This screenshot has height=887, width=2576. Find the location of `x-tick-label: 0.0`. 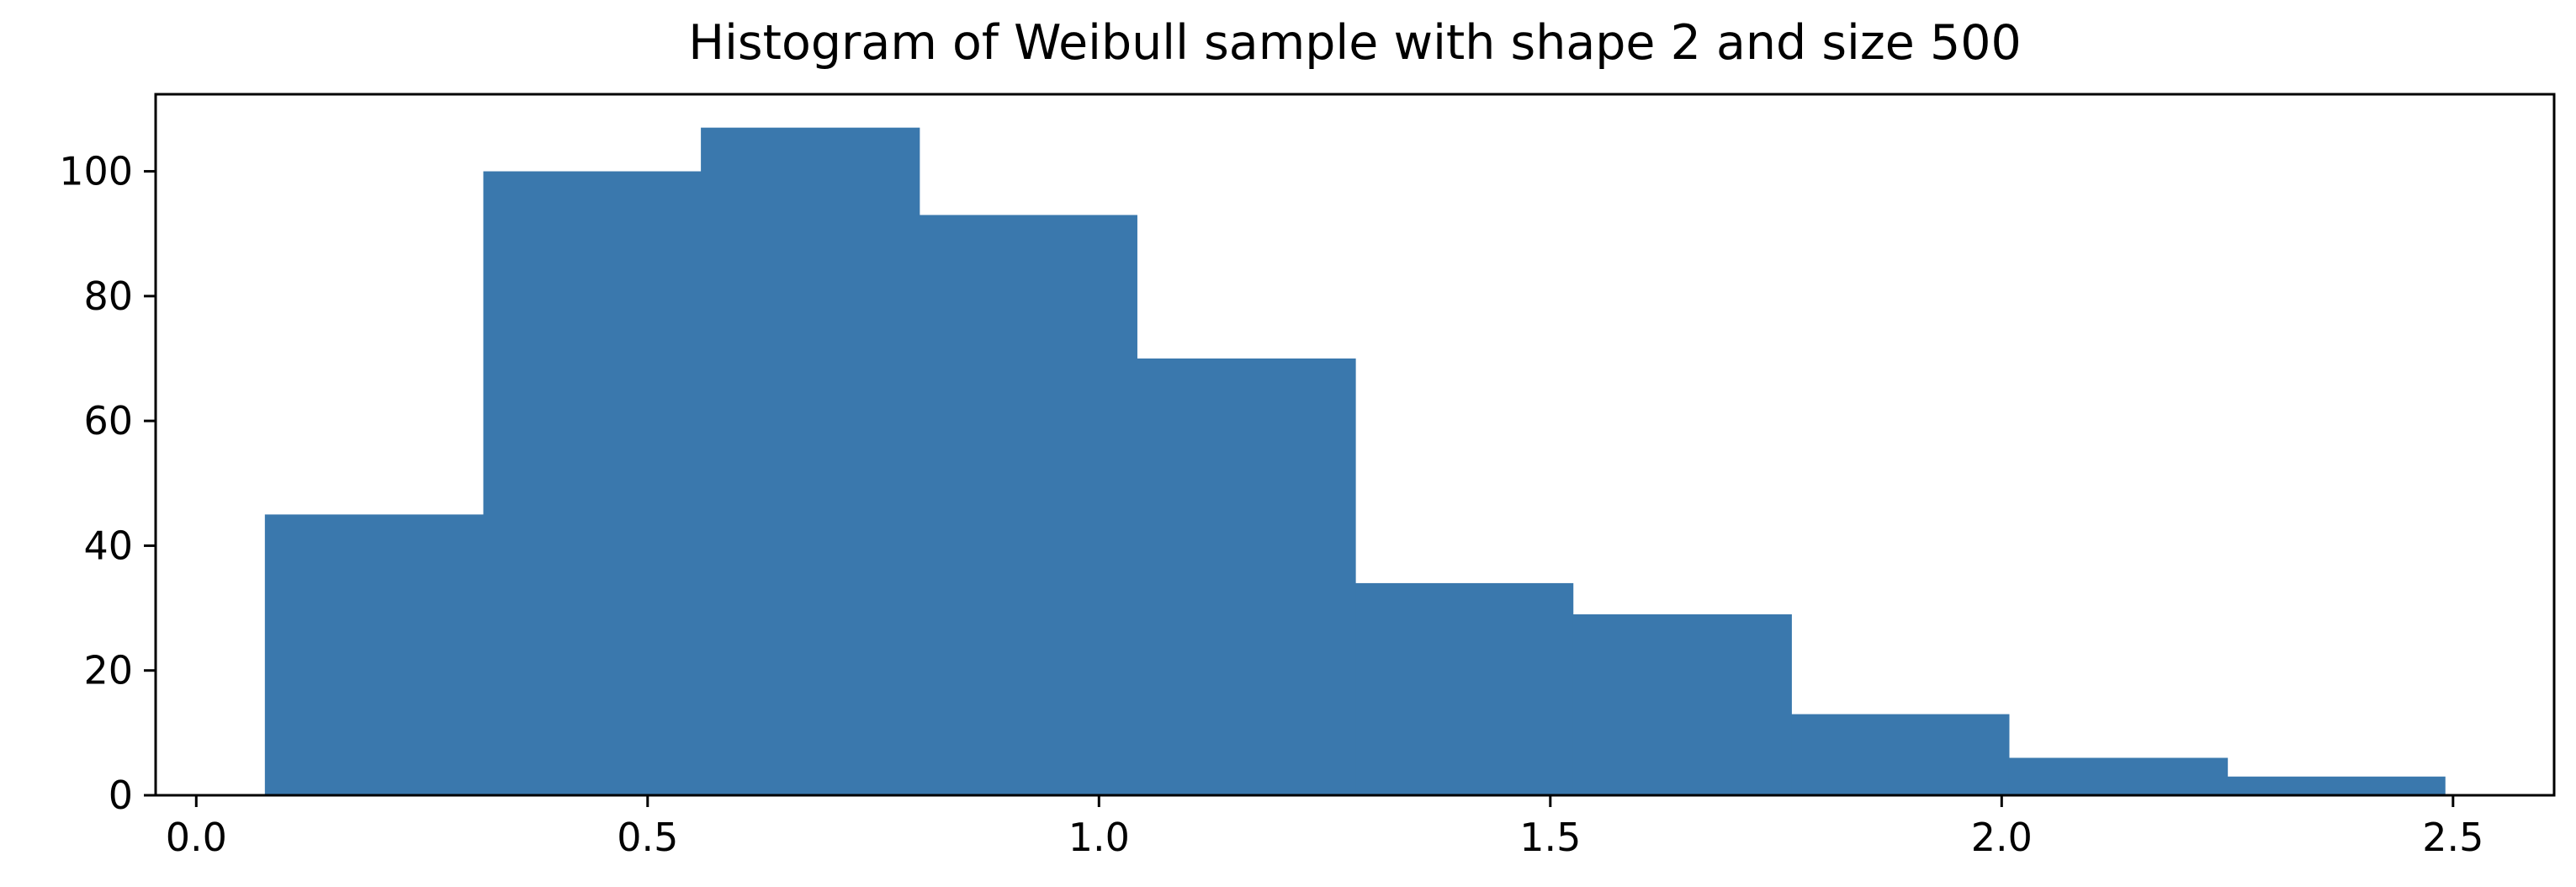

x-tick-label: 0.0 is located at coordinates (196, 838).